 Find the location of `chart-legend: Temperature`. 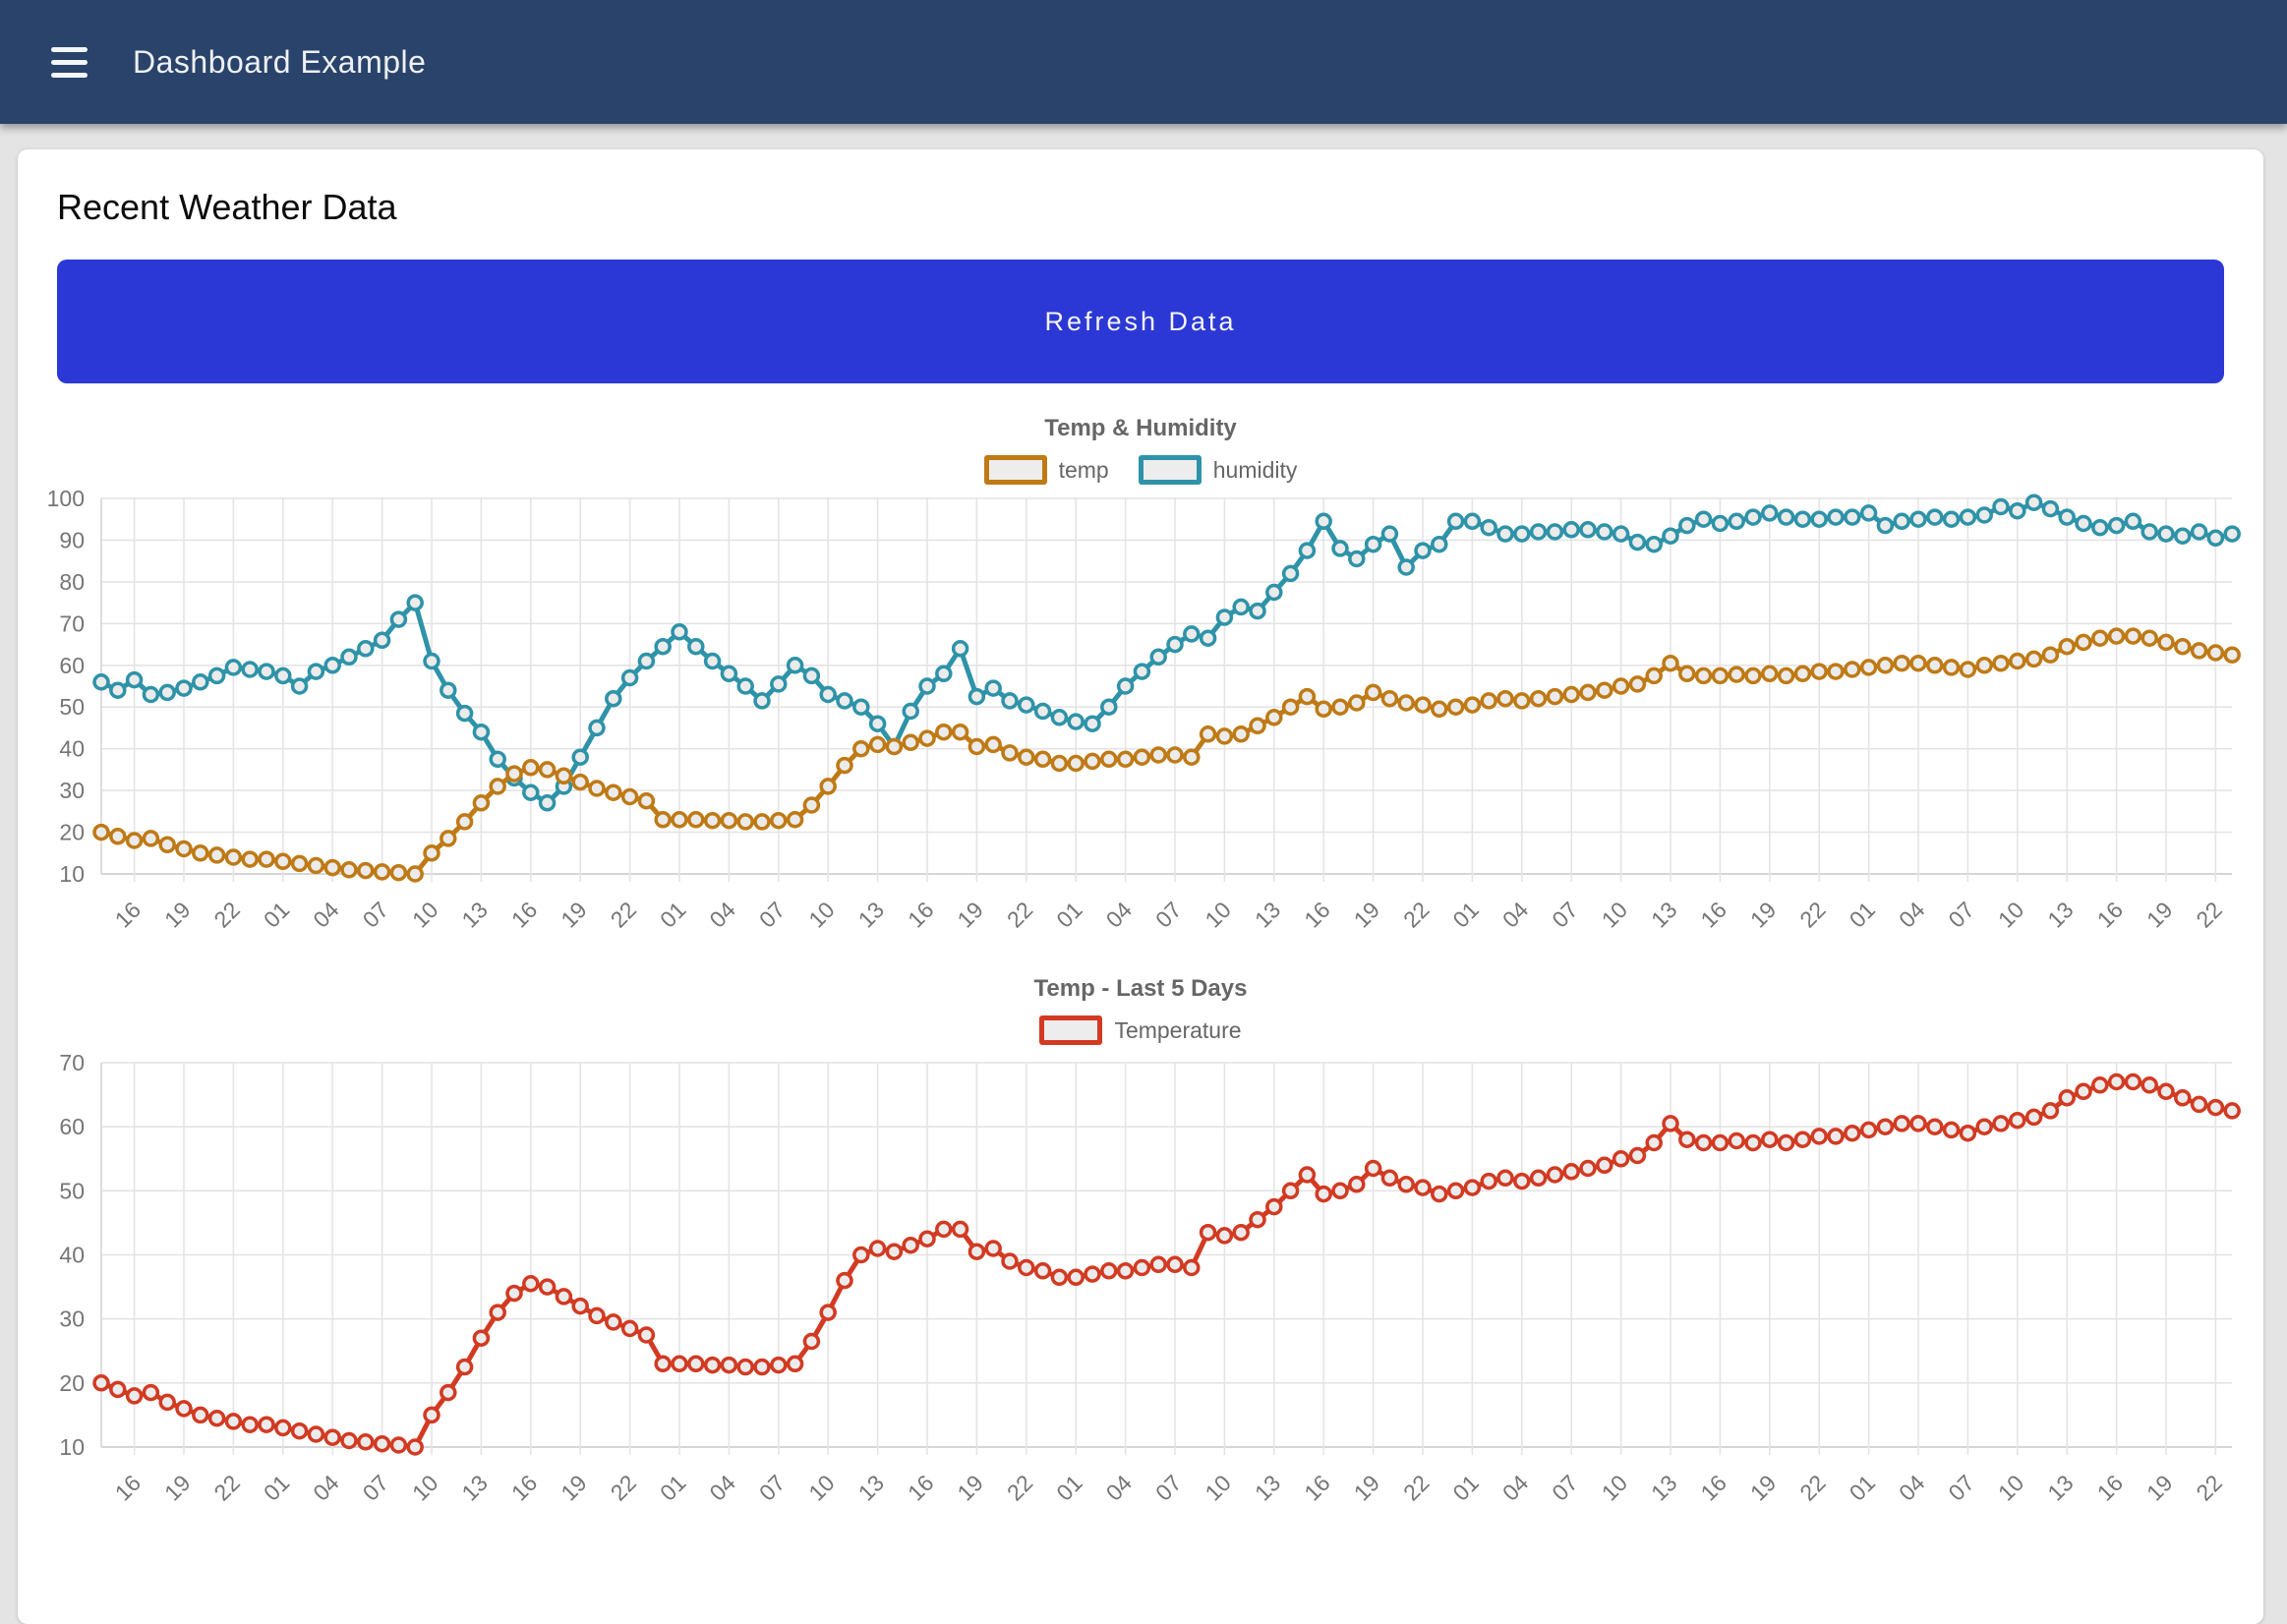

chart-legend: Temperature is located at coordinates (1140, 1030).